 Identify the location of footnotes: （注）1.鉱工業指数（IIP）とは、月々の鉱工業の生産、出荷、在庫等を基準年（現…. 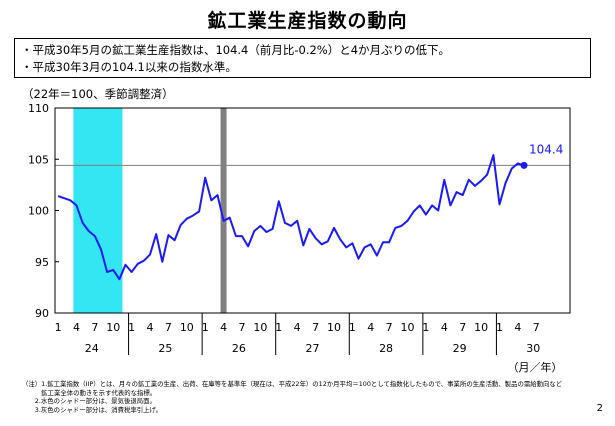
(292, 397).